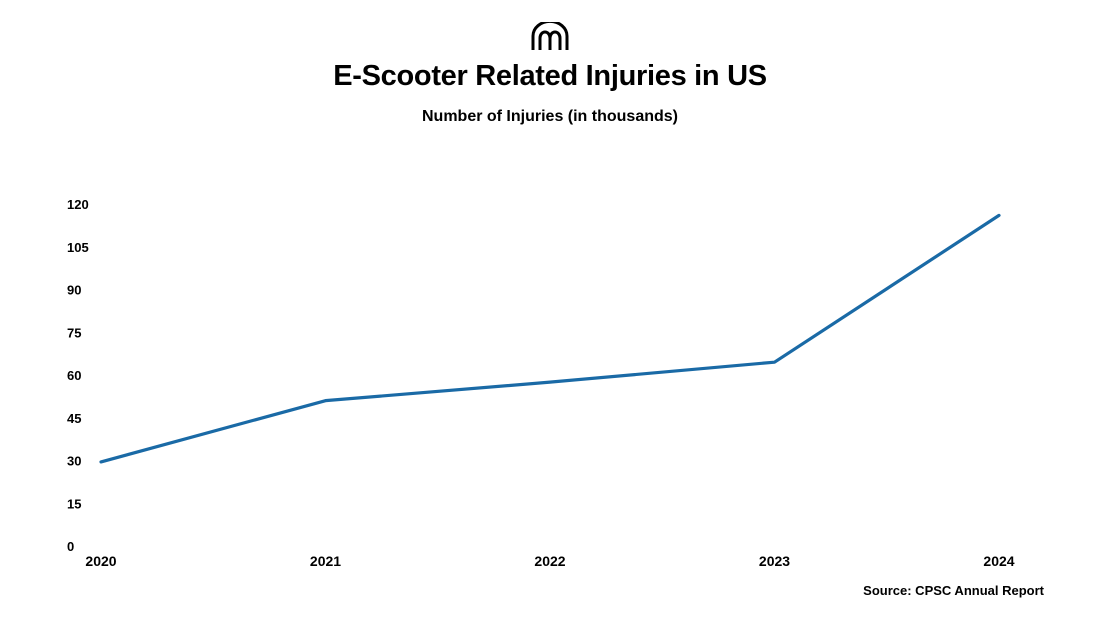  What do you see at coordinates (74, 418) in the screenshot?
I see `y-tick-label: 45` at bounding box center [74, 418].